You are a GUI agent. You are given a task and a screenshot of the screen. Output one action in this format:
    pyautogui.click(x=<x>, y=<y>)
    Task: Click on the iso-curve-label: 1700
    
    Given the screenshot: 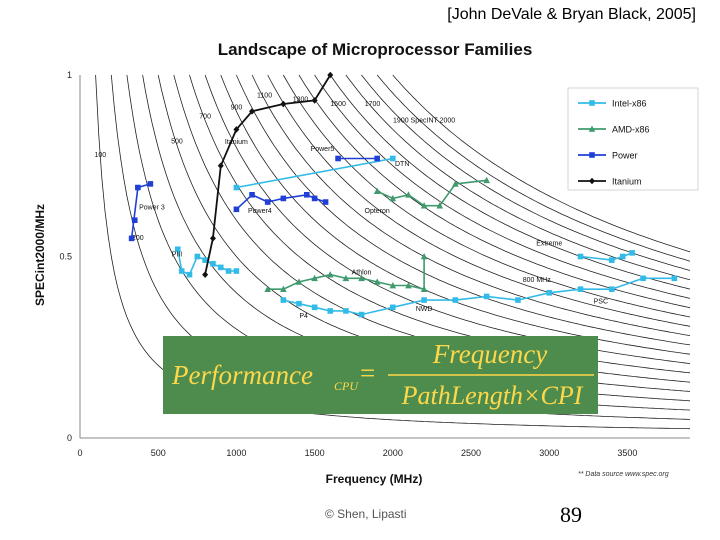 What is the action you would take?
    pyautogui.click(x=373, y=104)
    